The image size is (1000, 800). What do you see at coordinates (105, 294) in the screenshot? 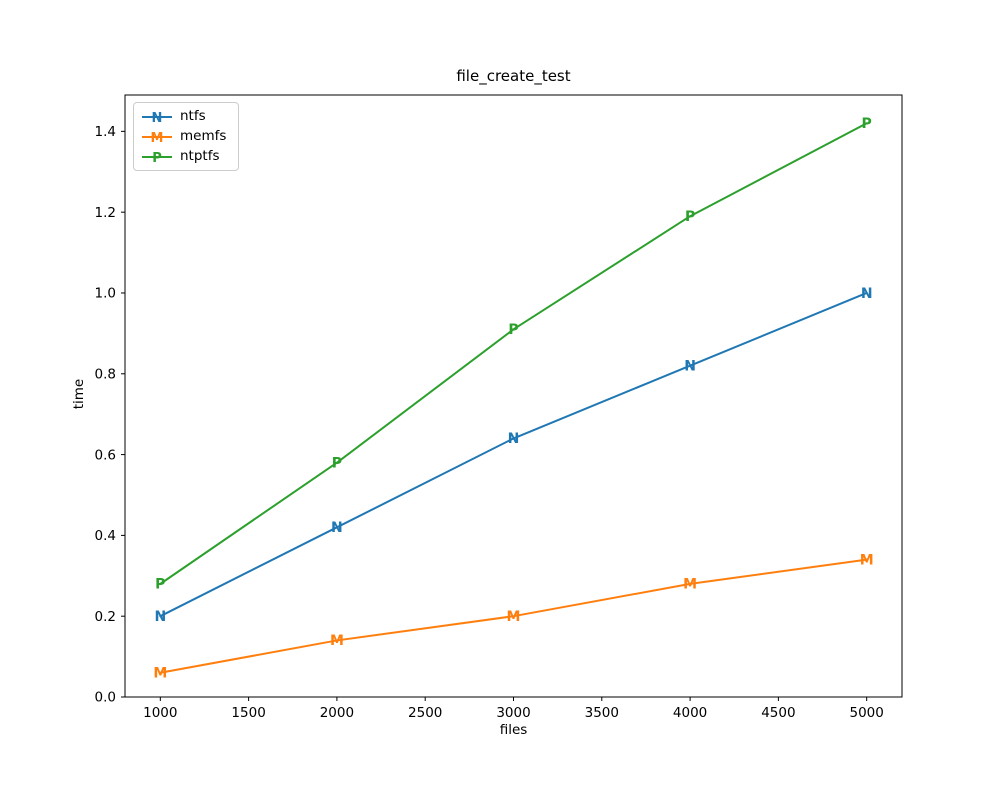
I see `y-tick-label: 1.0` at bounding box center [105, 294].